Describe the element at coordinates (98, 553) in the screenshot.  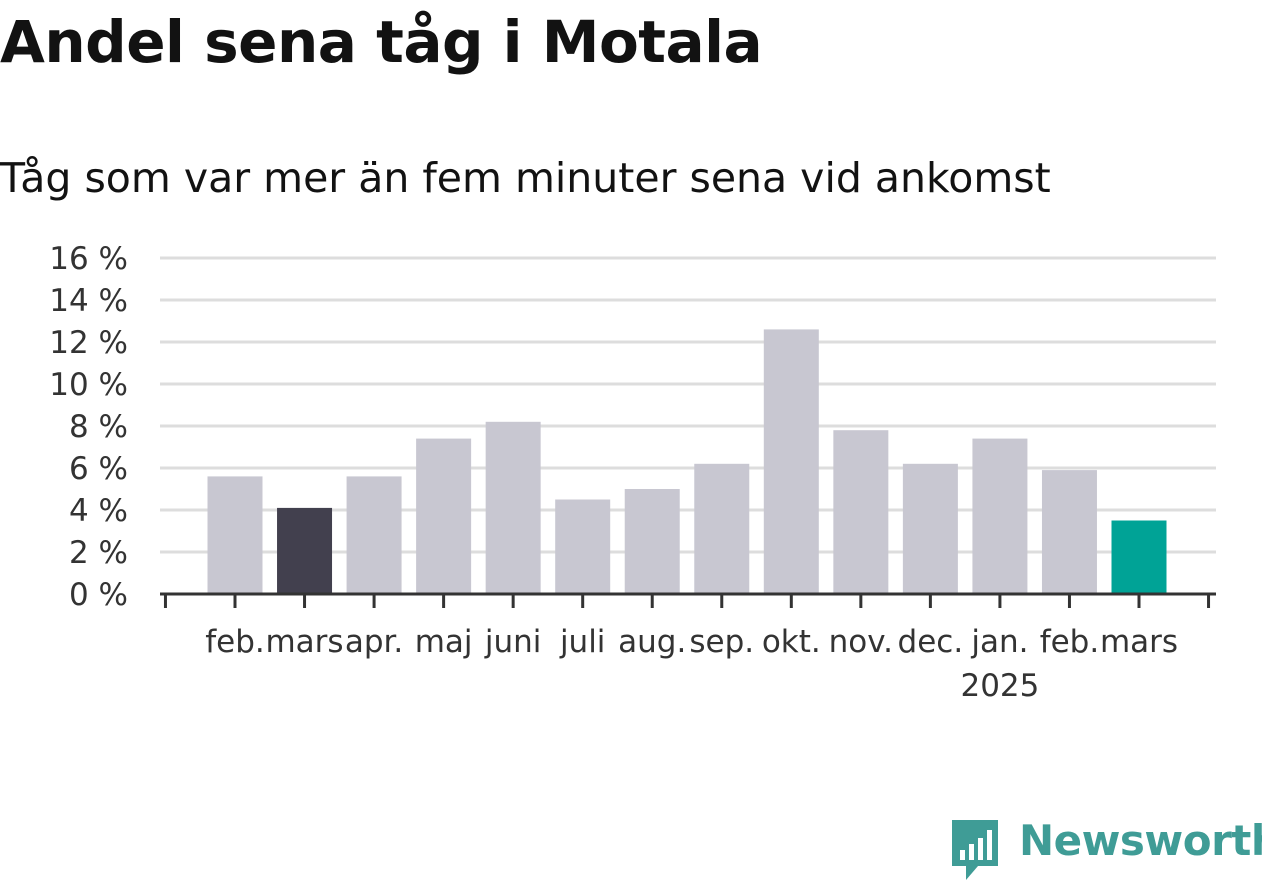
I see `y-tick-label: 2 %` at that location.